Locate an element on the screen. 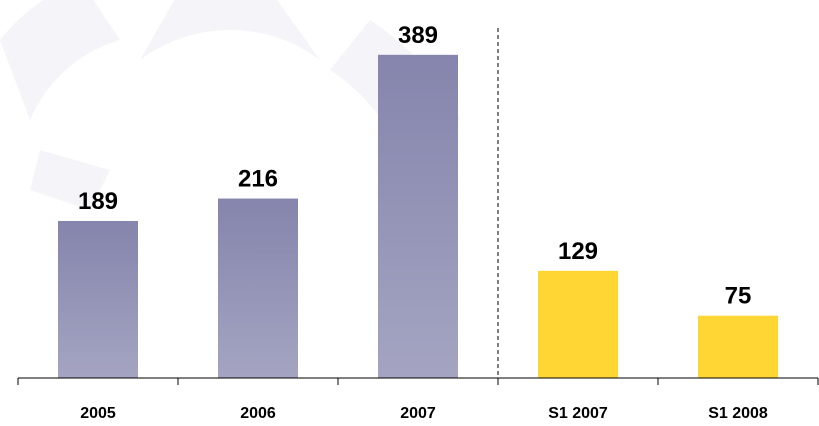  value-label: 389 is located at coordinates (418, 35).